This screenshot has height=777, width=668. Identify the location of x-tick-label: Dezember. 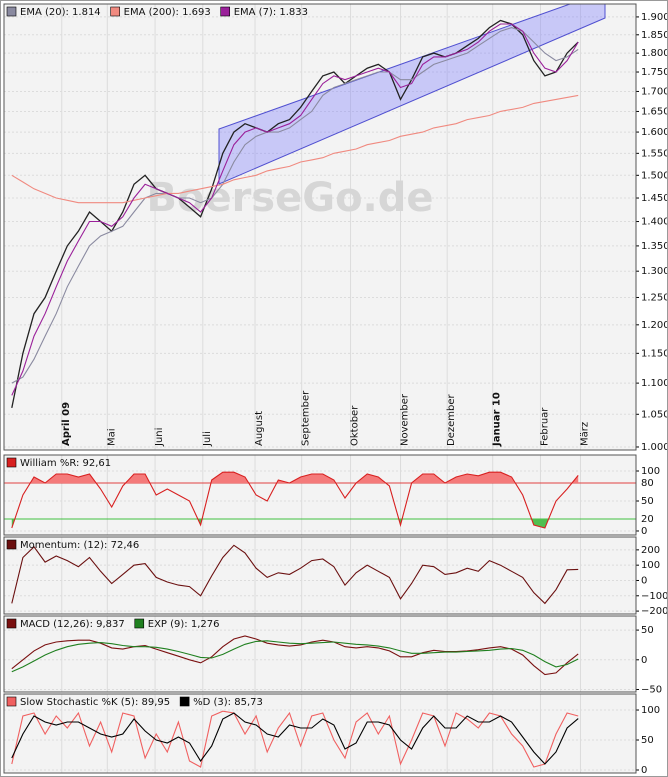
(451, 420).